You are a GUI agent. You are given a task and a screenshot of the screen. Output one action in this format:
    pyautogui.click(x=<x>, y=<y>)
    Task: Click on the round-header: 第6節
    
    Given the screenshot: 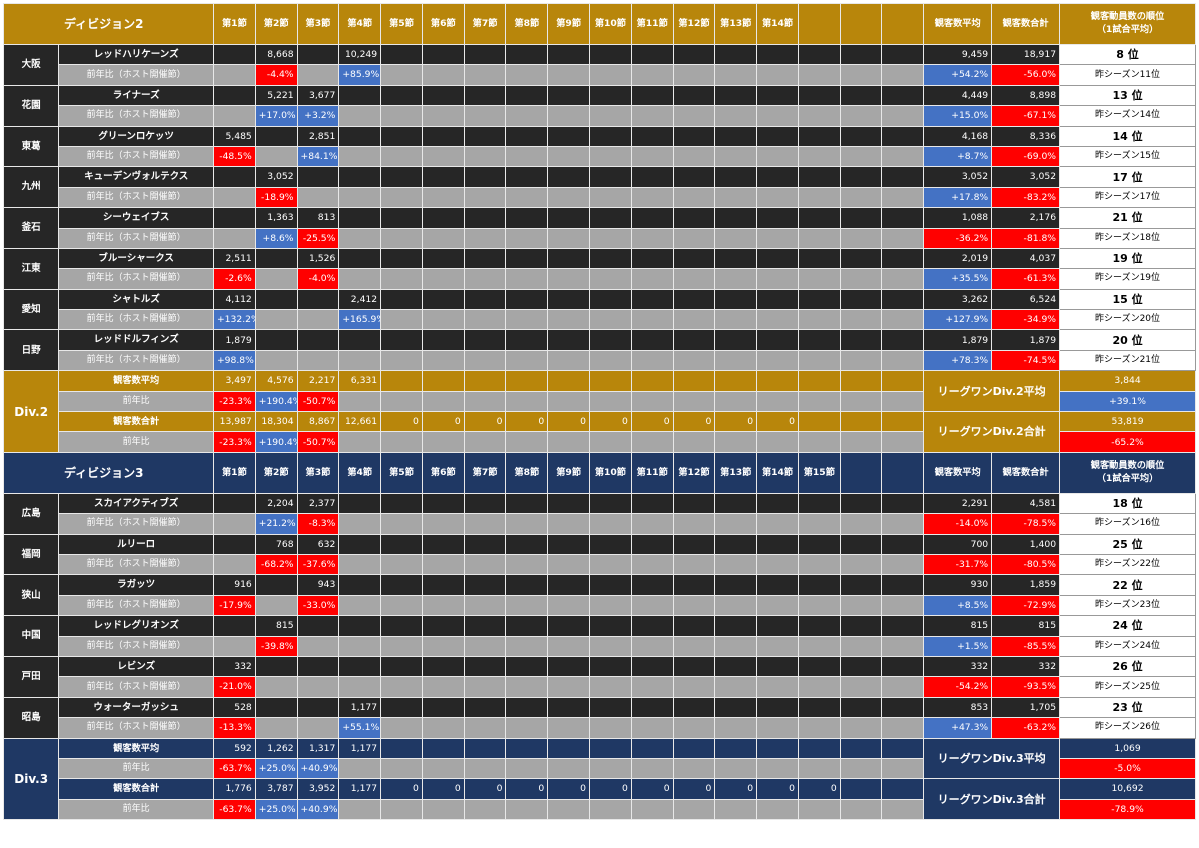 What is the action you would take?
    pyautogui.click(x=443, y=24)
    